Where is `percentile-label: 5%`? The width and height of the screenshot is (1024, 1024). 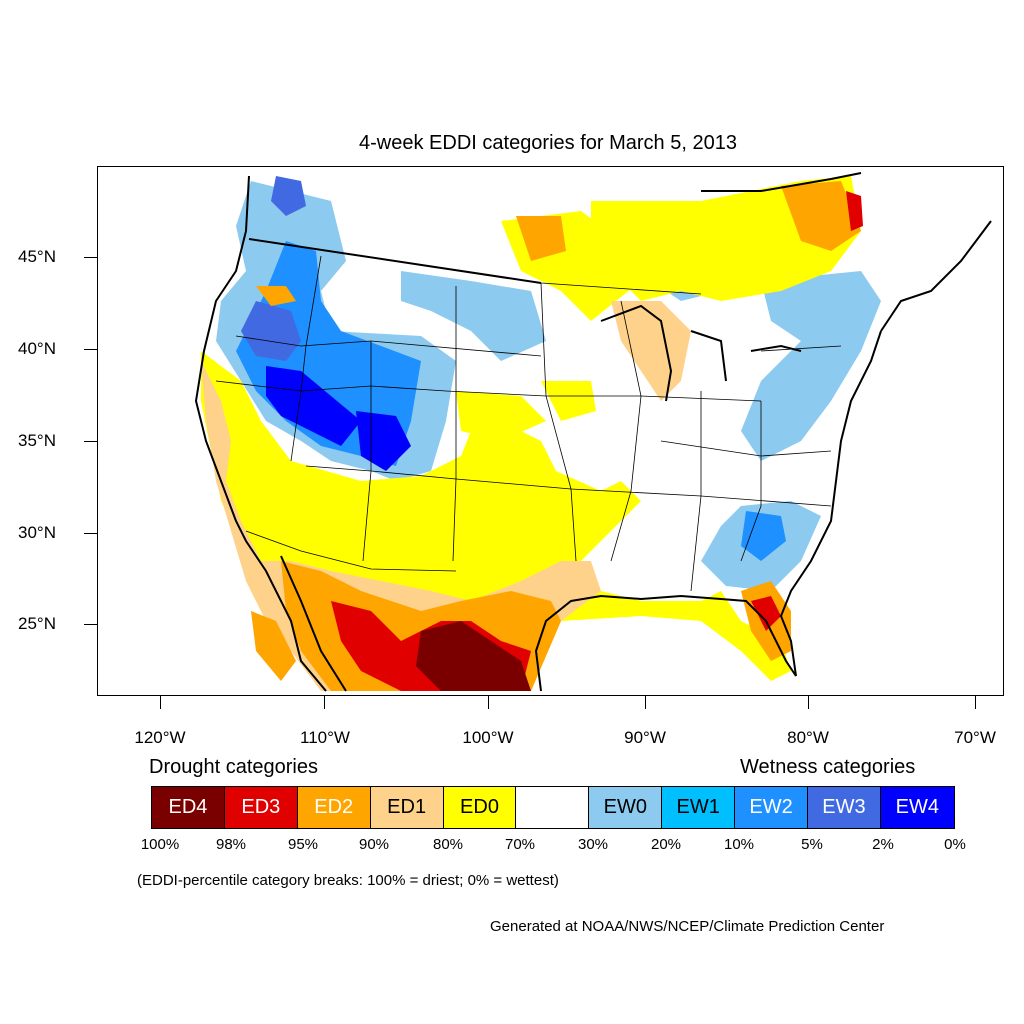 percentile-label: 5% is located at coordinates (812, 844).